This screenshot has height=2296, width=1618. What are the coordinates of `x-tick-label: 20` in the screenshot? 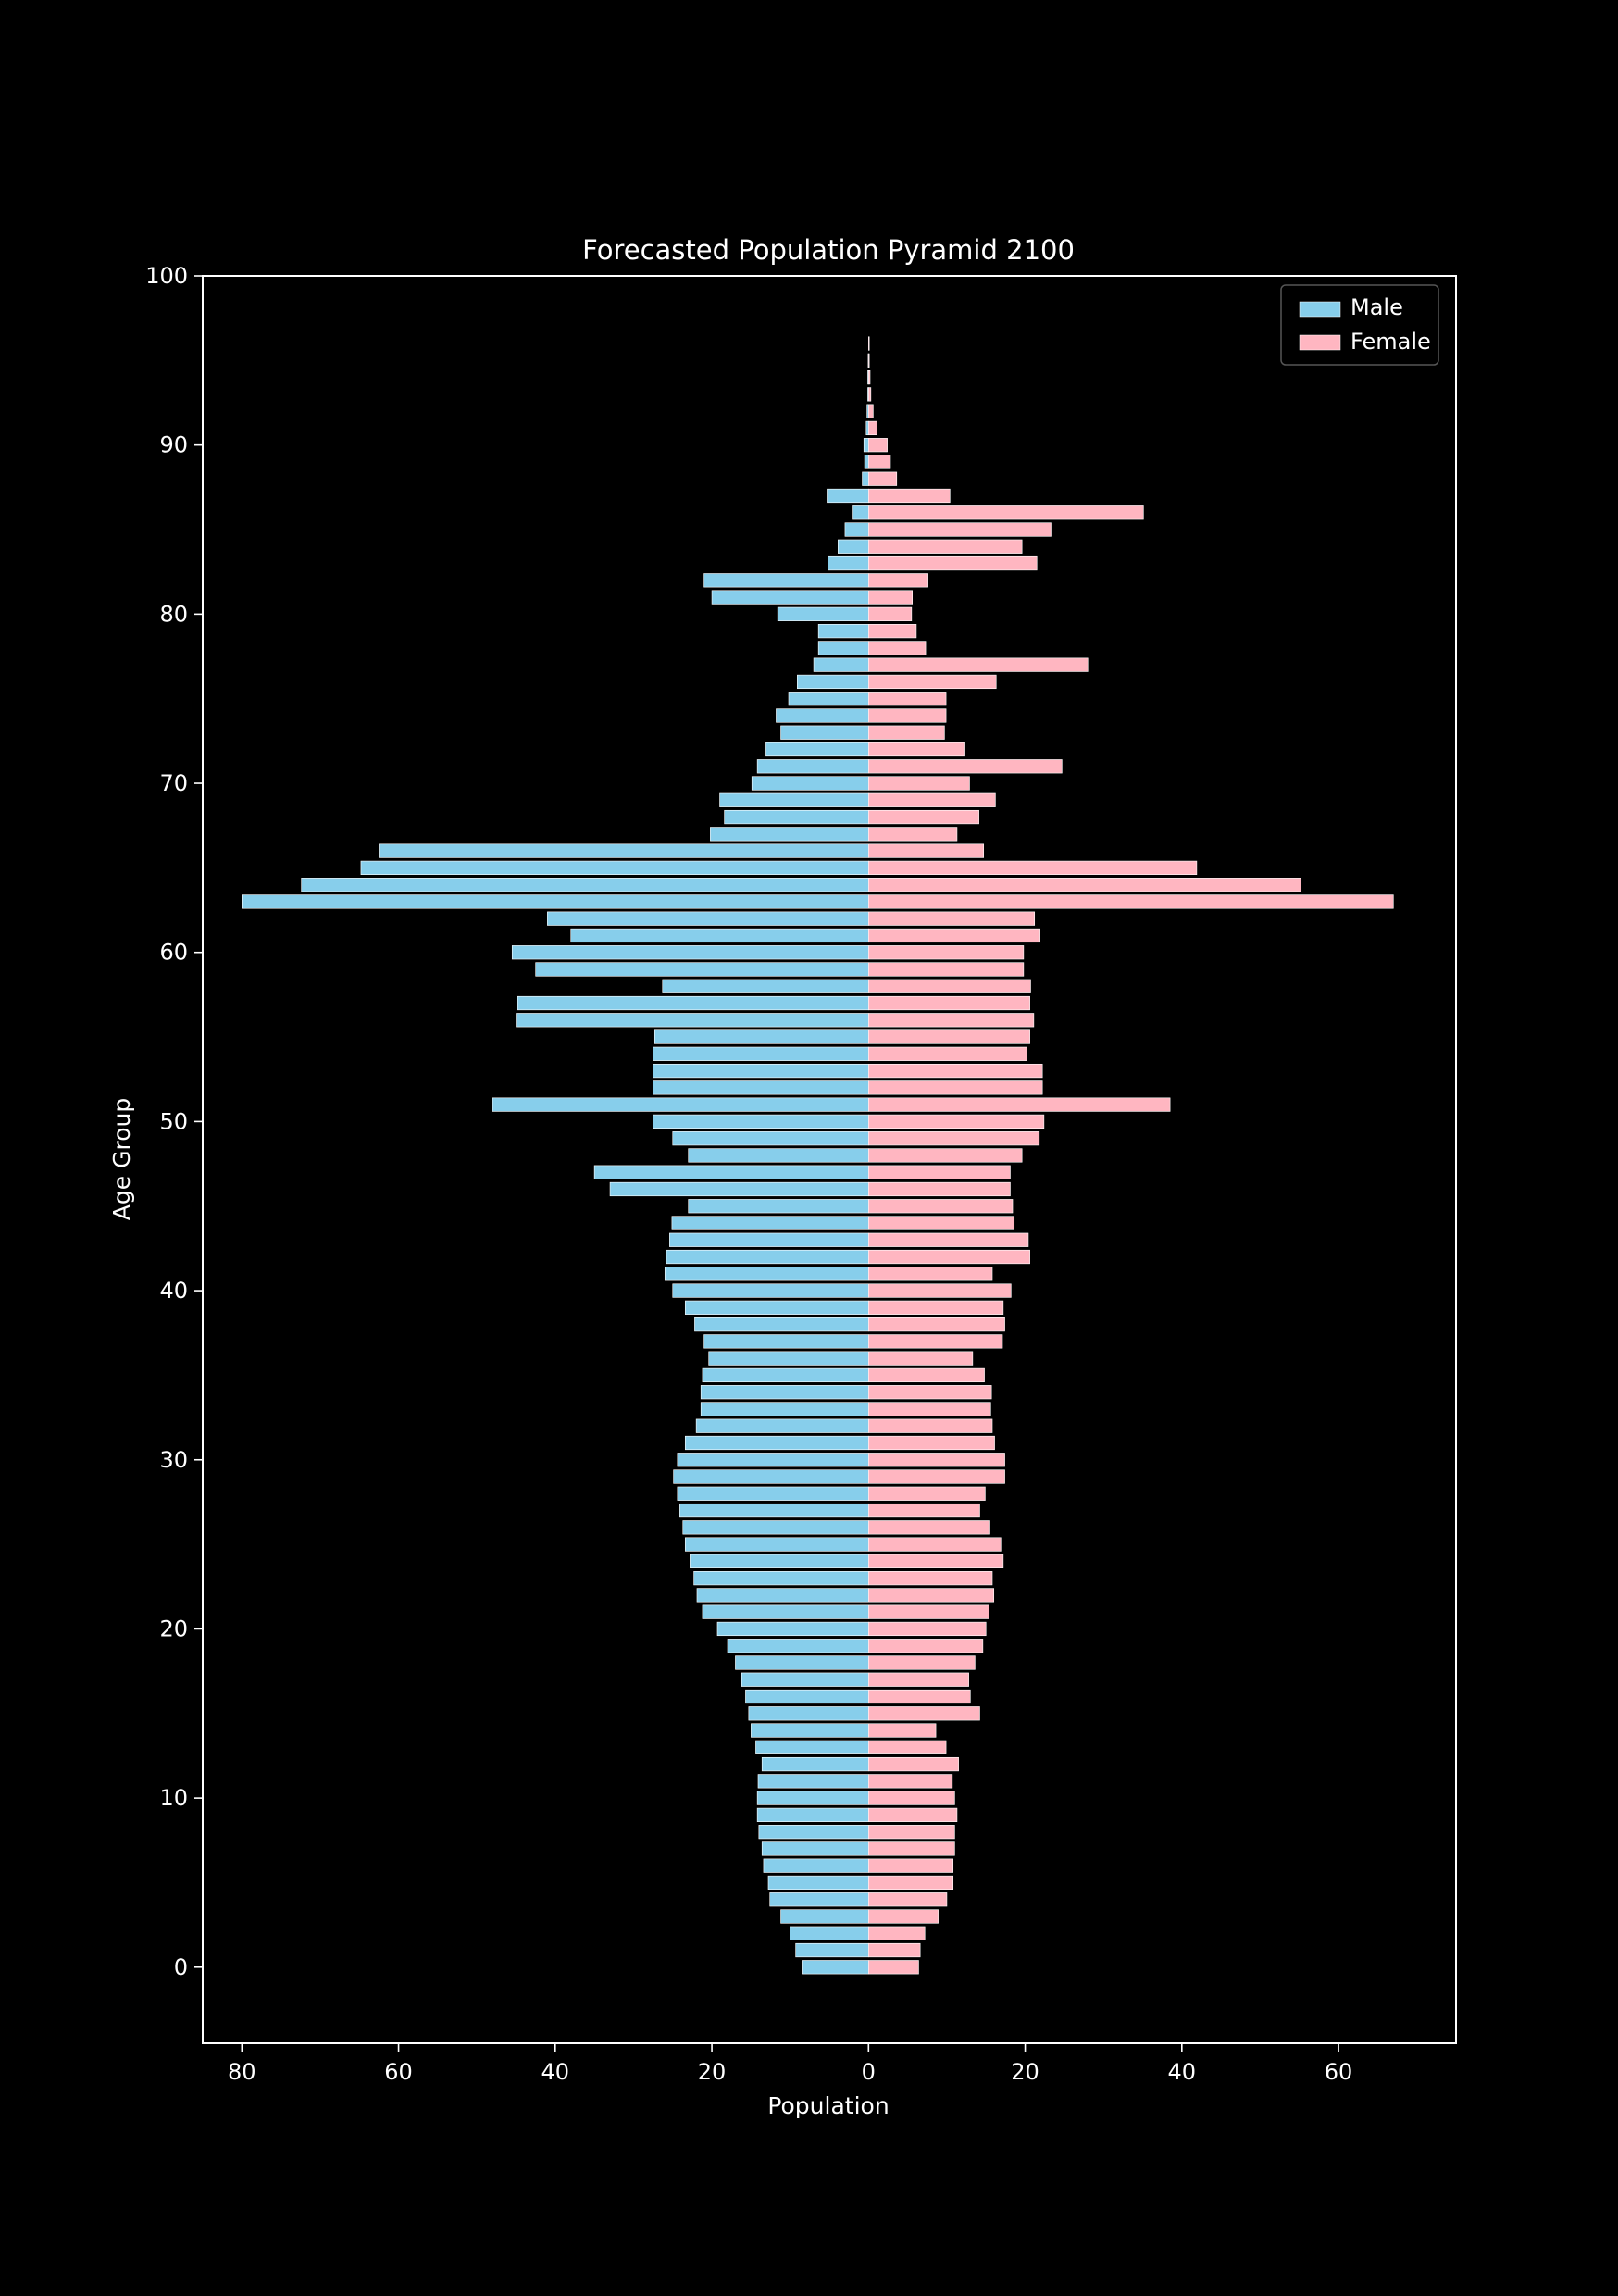 It's located at (712, 2072).